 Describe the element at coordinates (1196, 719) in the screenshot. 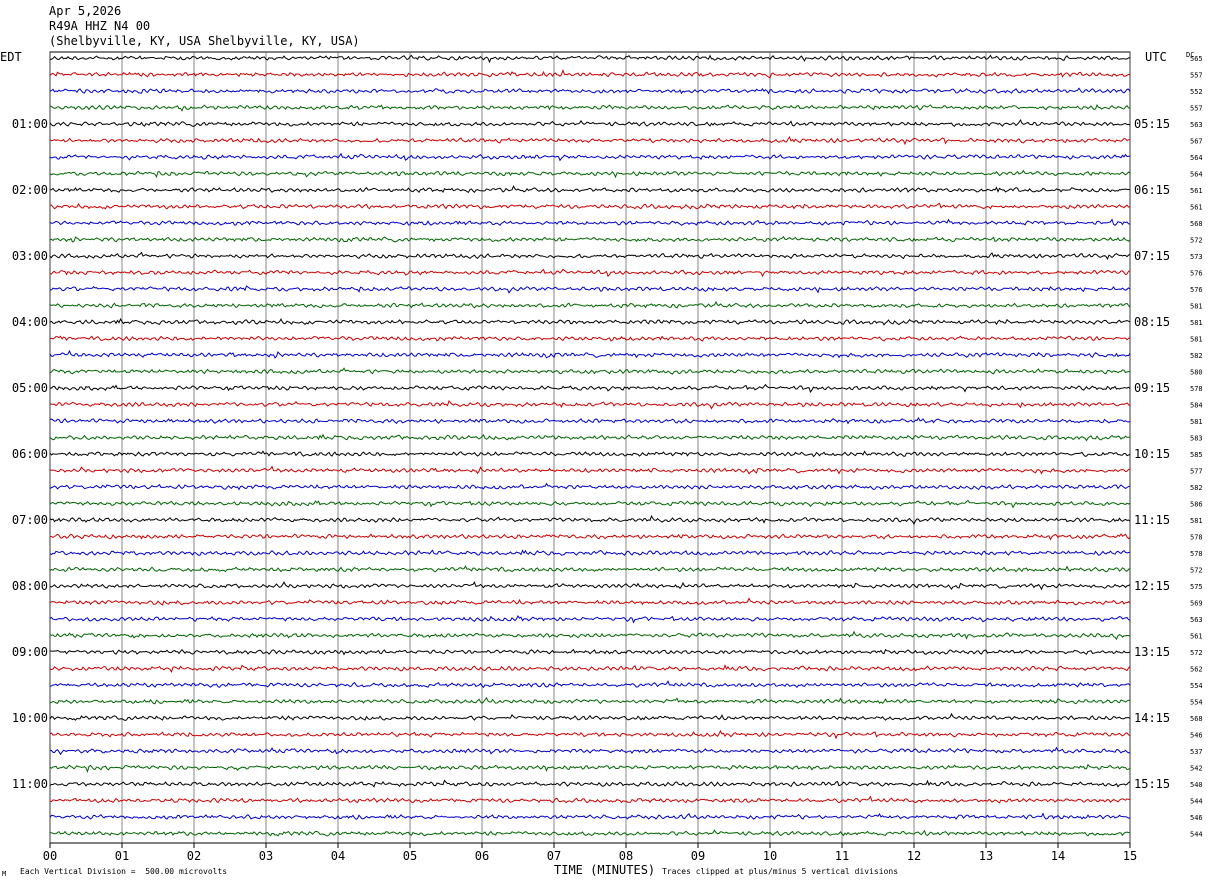

I see `dc-offset-label: 568` at that location.